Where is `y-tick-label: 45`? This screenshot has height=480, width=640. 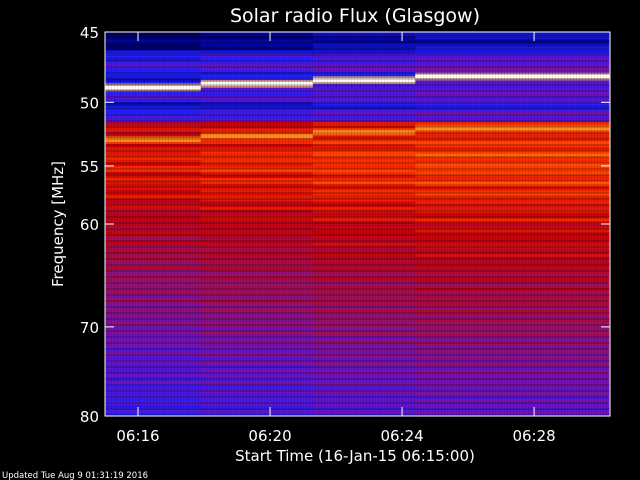
y-tick-label: 45 is located at coordinates (89, 33).